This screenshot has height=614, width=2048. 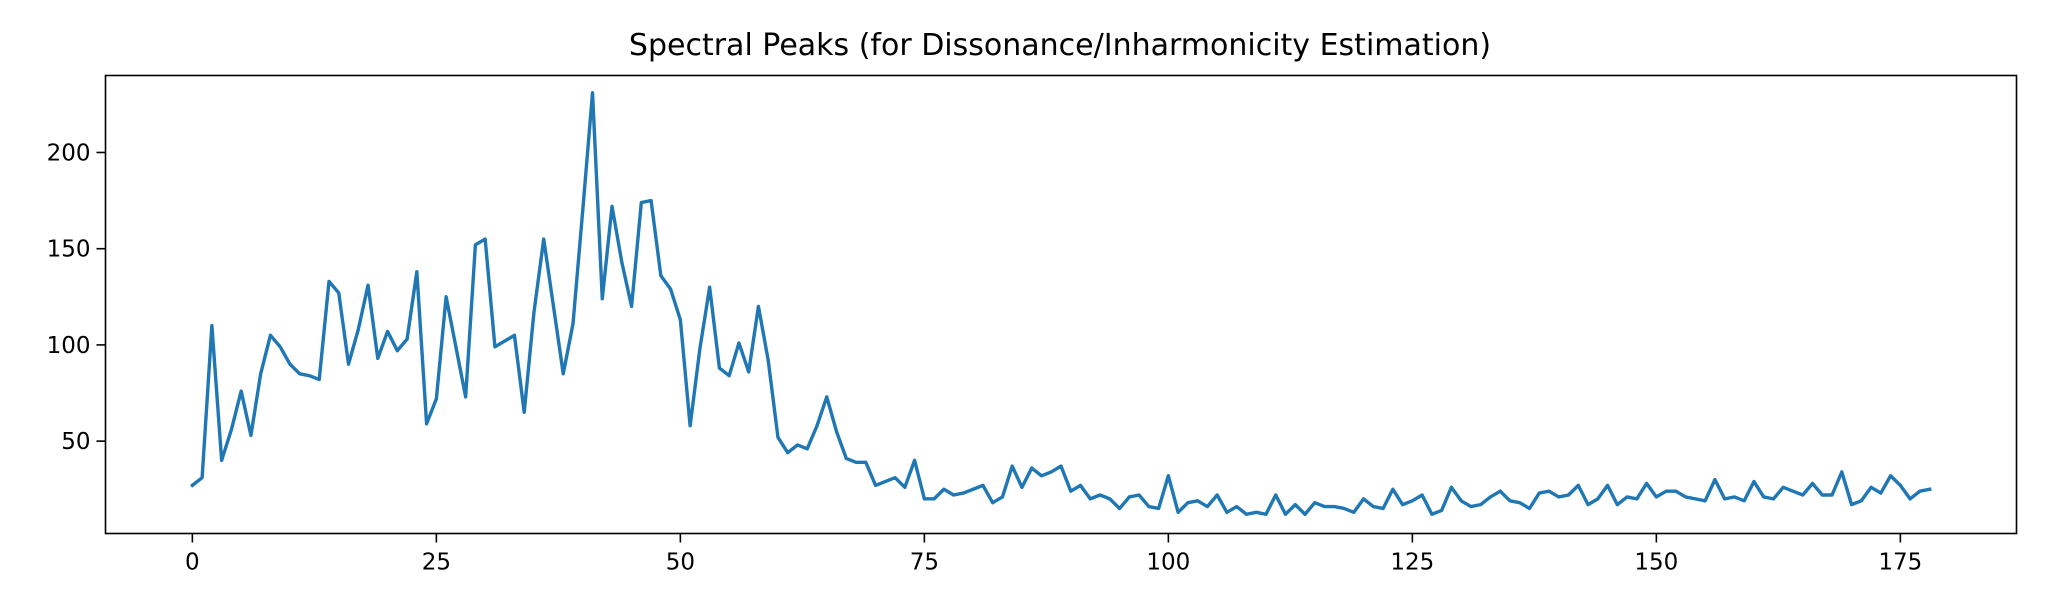 I want to click on y-axis: 50 100 150 200, so click(x=76, y=297).